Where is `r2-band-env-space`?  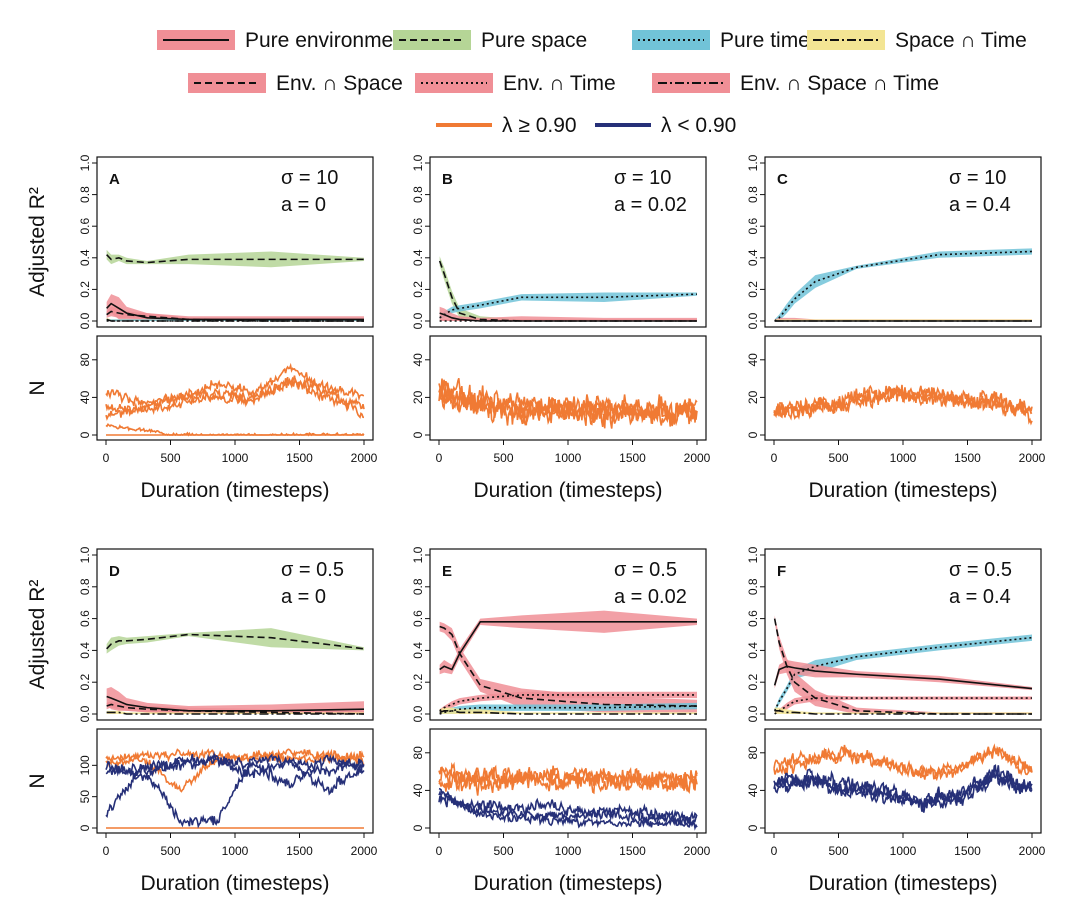
r2-band-env-space is located at coordinates (235, 313).